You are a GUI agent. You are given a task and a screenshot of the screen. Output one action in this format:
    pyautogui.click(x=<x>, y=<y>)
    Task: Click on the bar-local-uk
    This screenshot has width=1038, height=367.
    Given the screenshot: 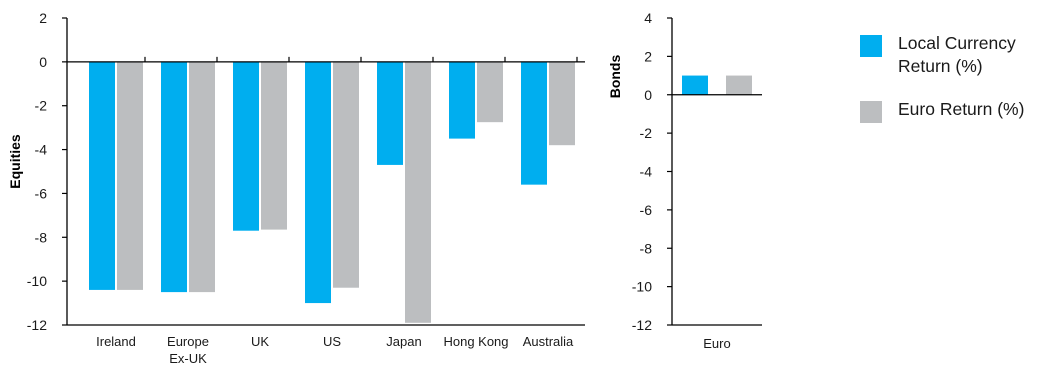 What is the action you would take?
    pyautogui.click(x=246, y=146)
    